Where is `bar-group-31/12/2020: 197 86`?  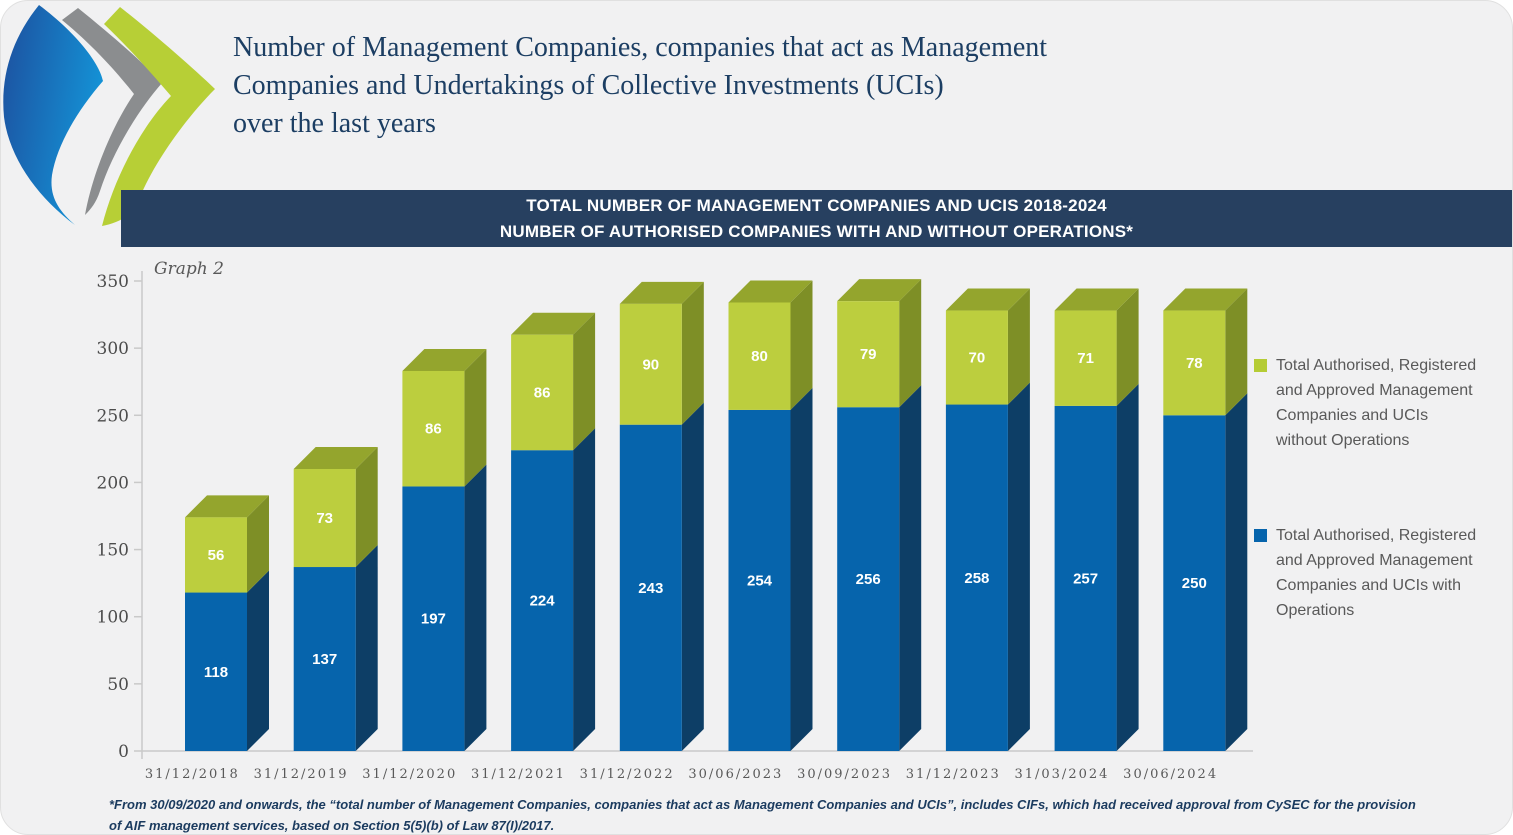
bar-group-31/12/2020: 197 86 is located at coordinates (444, 549).